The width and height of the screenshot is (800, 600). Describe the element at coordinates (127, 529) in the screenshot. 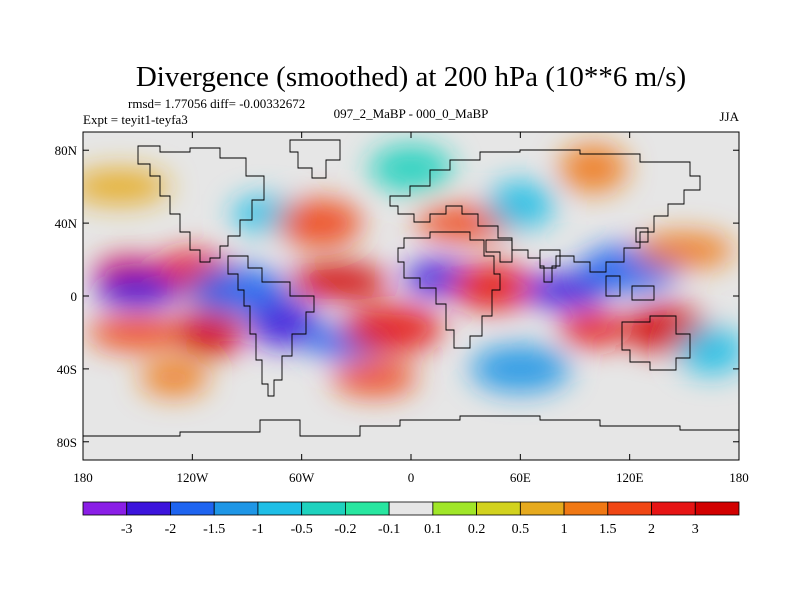

I see `colorbar-label: -3` at that location.